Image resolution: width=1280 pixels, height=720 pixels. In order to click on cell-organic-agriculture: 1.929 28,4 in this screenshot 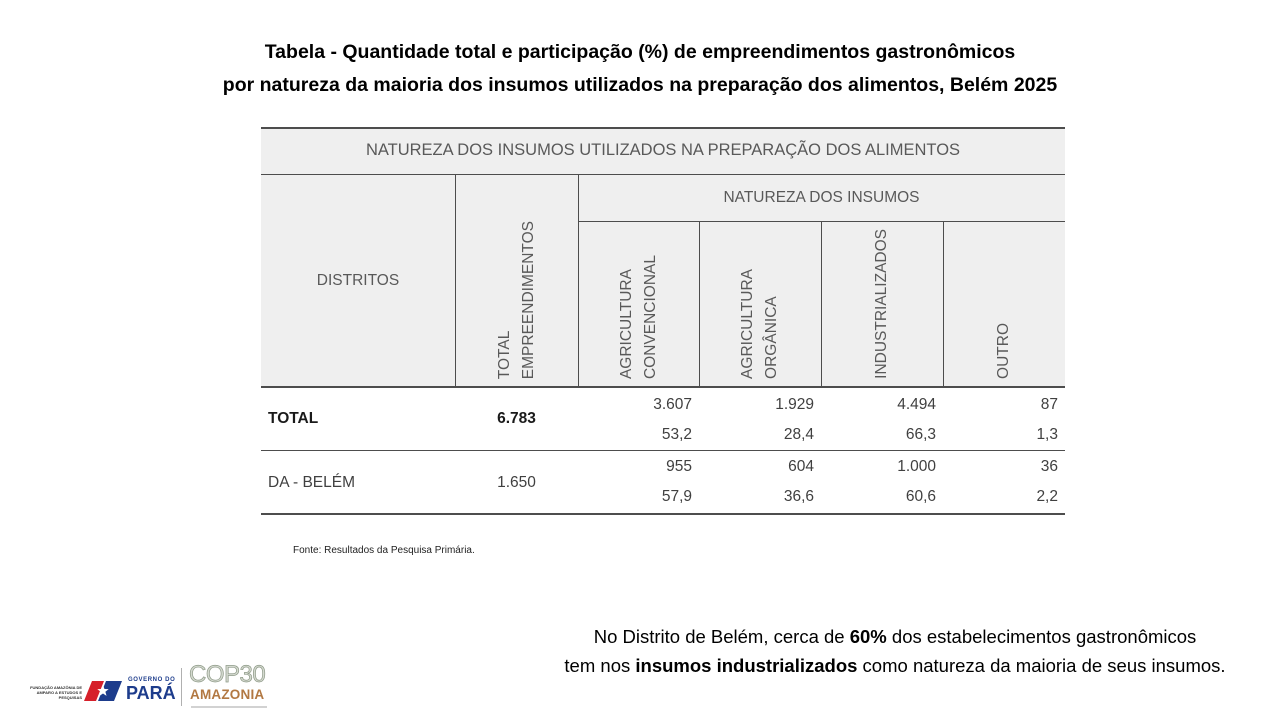, I will do `click(760, 420)`.